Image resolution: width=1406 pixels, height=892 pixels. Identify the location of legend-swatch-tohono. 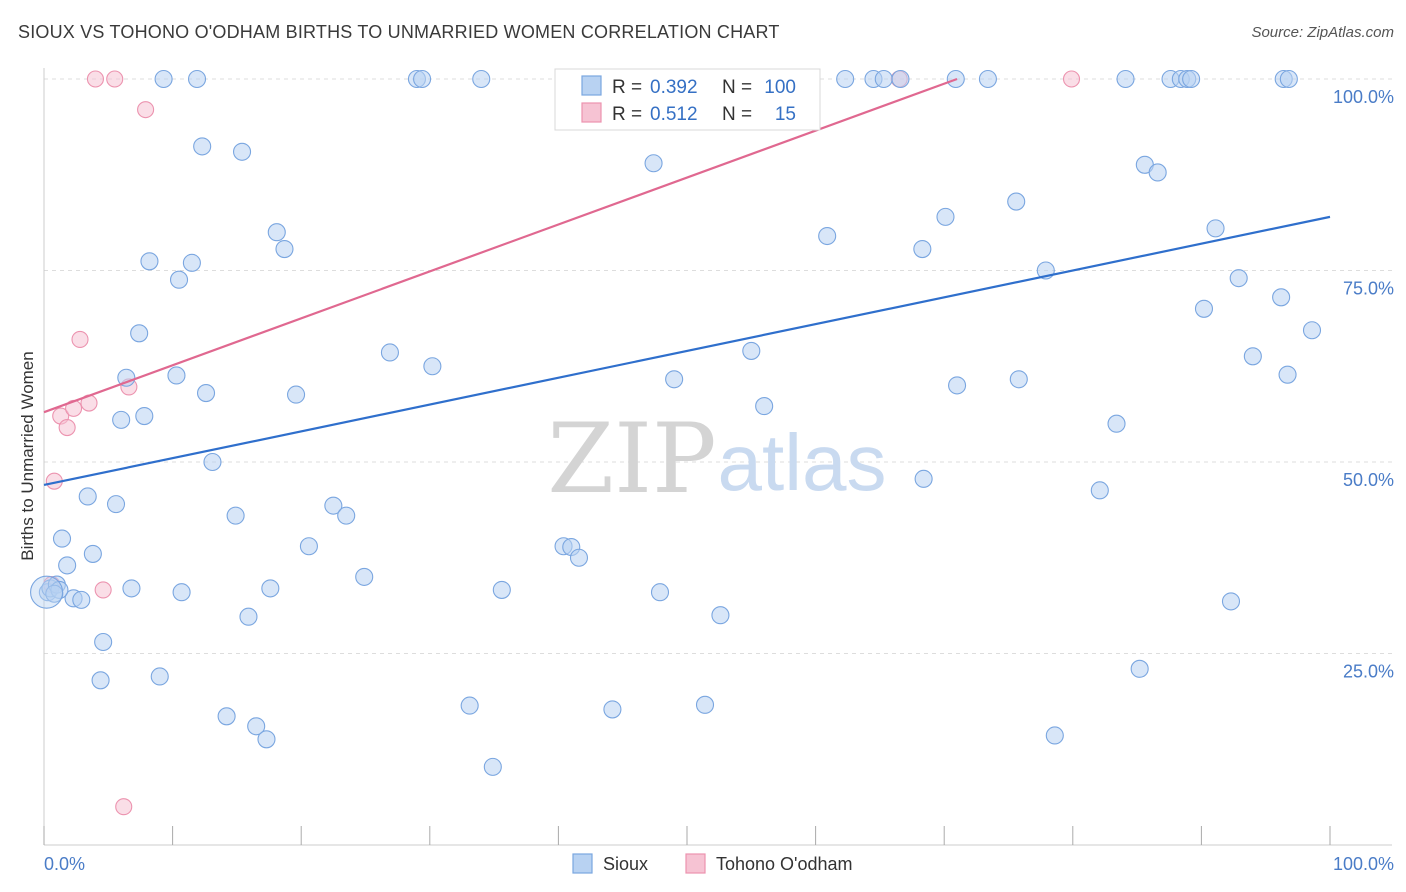
(591, 112).